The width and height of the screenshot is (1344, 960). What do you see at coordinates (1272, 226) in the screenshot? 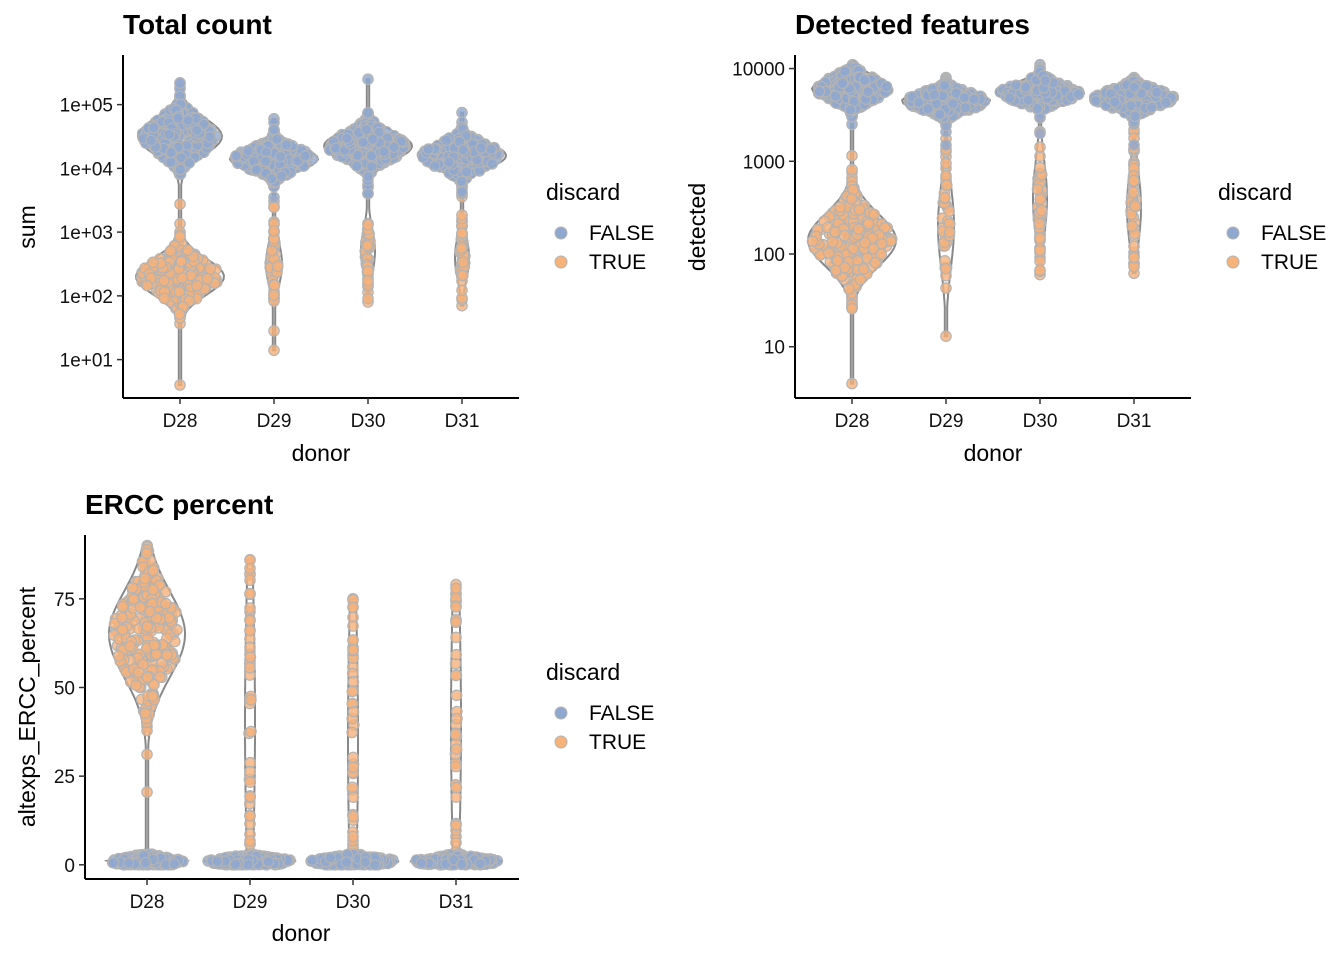
I see `legend: discard FALSE TRUE` at bounding box center [1272, 226].